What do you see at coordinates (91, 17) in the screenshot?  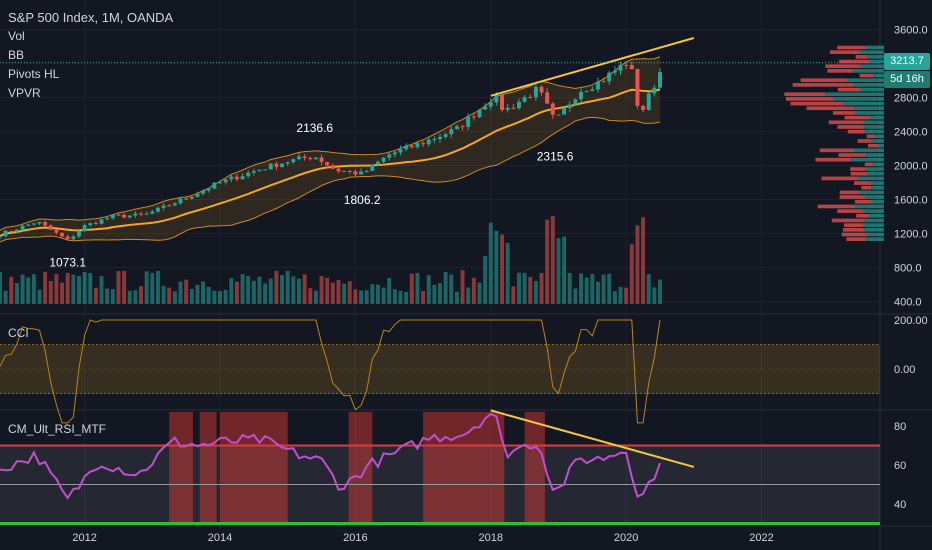 I see `chart-title: S&P 500 Index, 1M, OANDA` at bounding box center [91, 17].